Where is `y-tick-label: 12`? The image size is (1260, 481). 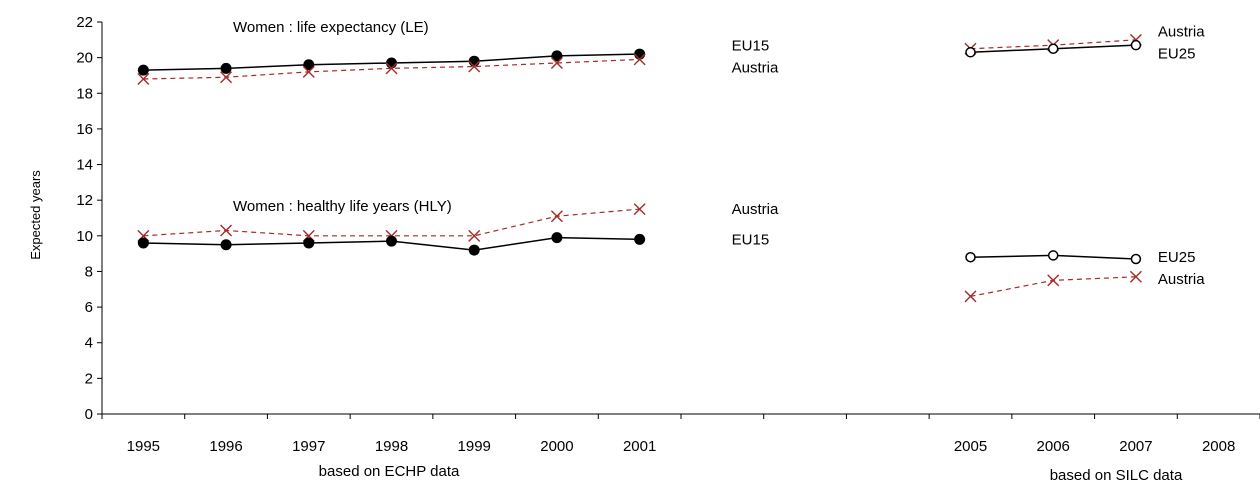
y-tick-label: 12 is located at coordinates (84, 200).